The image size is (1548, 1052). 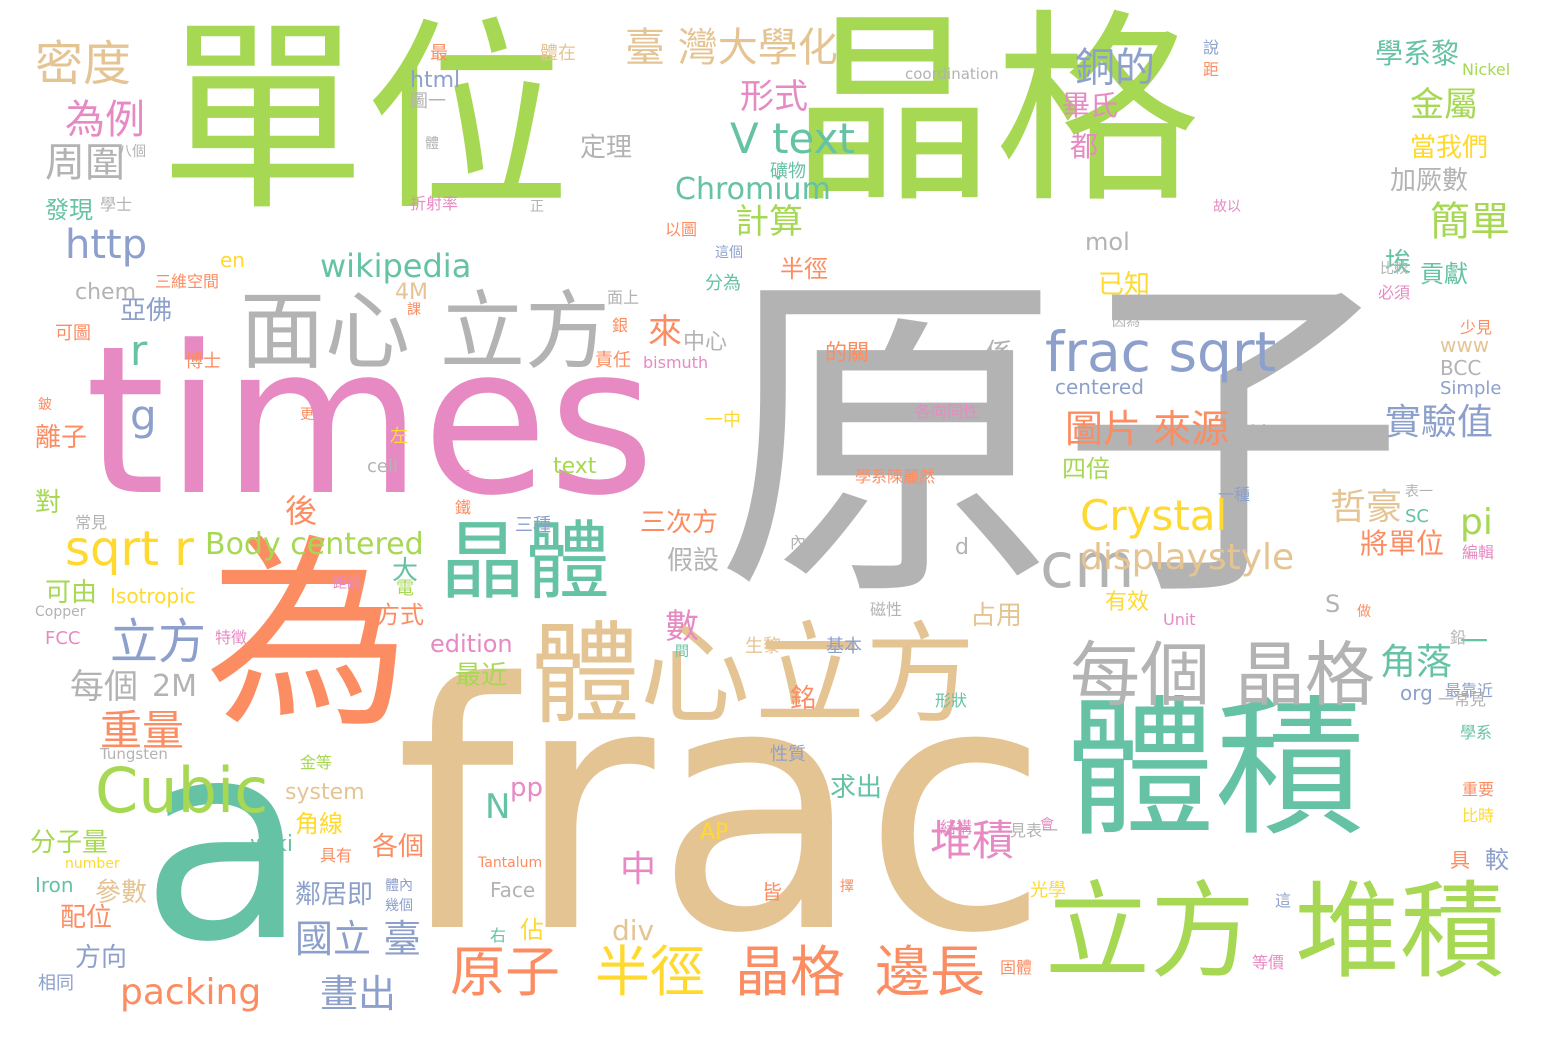 What do you see at coordinates (158, 642) in the screenshot?
I see `word-30: 立方` at bounding box center [158, 642].